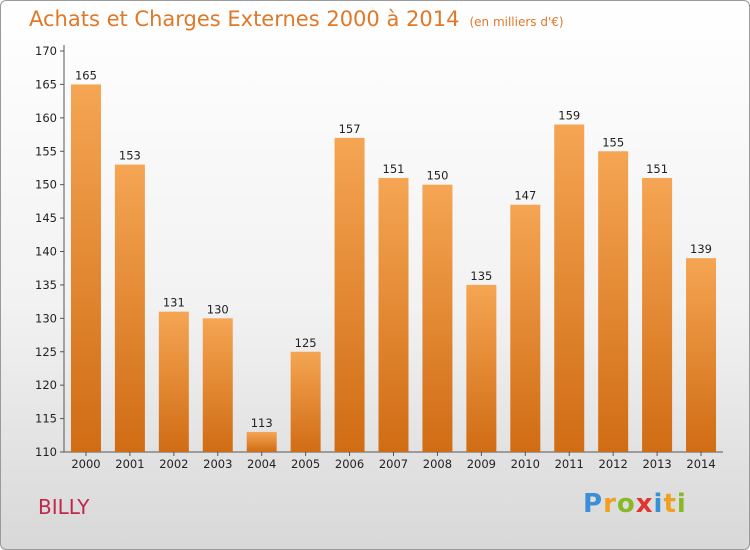 This screenshot has height=550, width=750. Describe the element at coordinates (569, 464) in the screenshot. I see `x-tick-label-2011: 2011` at that location.